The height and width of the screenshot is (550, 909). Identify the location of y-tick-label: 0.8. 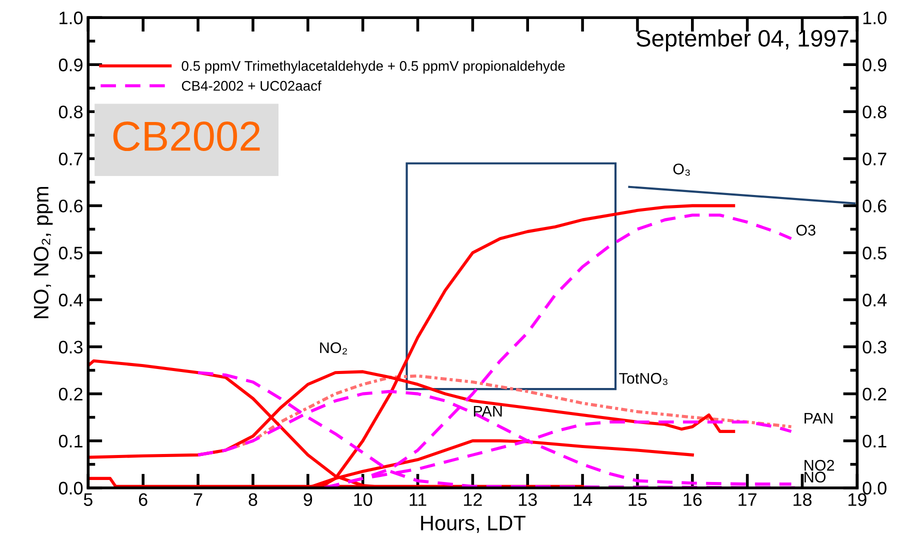
(70, 112).